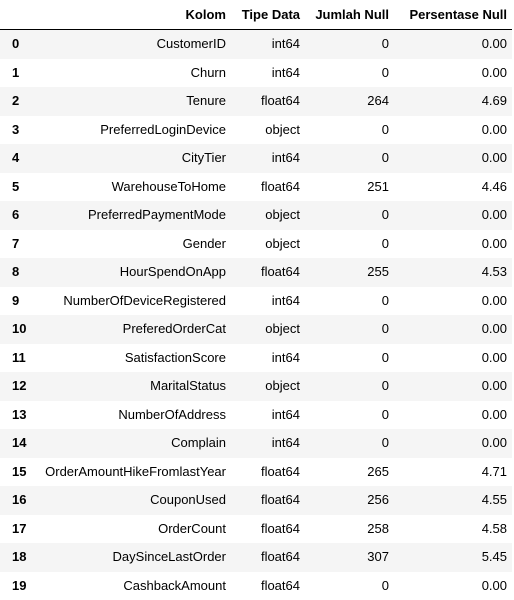  Describe the element at coordinates (349, 272) in the screenshot. I see `cell-jumlah-null: 255` at that location.